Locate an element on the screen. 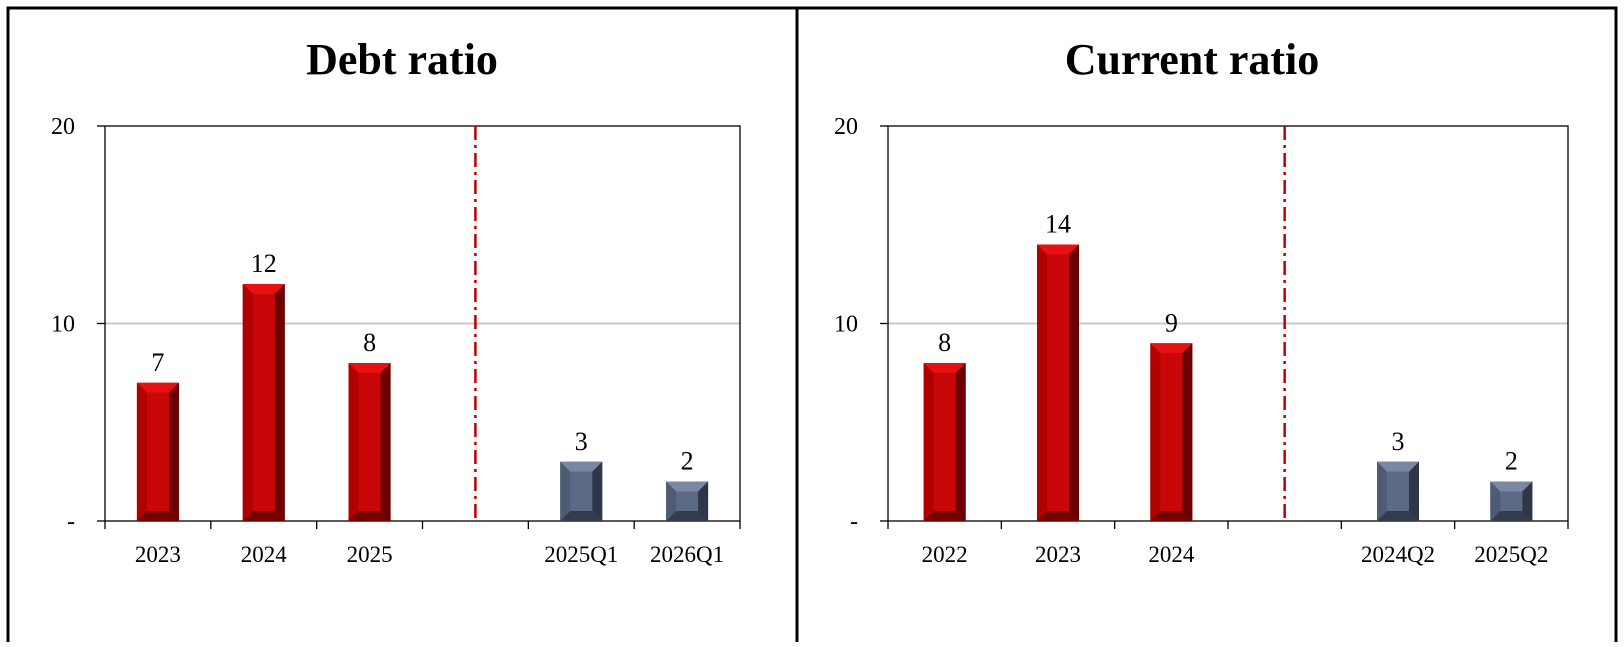  x-tick-label: 2024Q2 is located at coordinates (1398, 554).